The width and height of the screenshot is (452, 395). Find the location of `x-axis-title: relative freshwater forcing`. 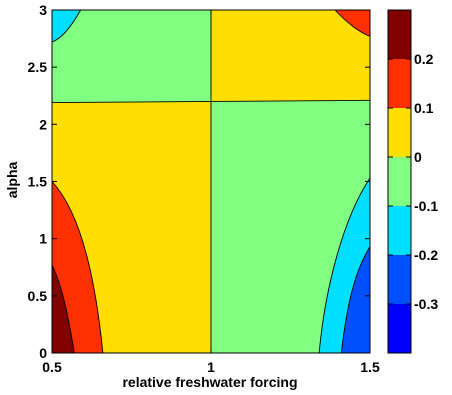

x-axis-title: relative freshwater forcing is located at coordinates (209, 382).